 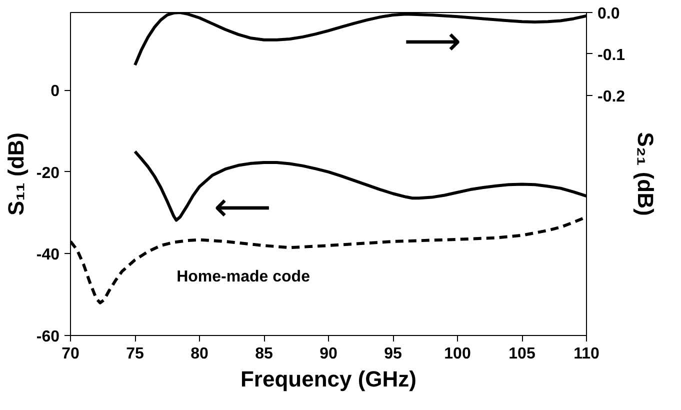 I want to click on x-tick-label: 75, so click(x=135, y=354).